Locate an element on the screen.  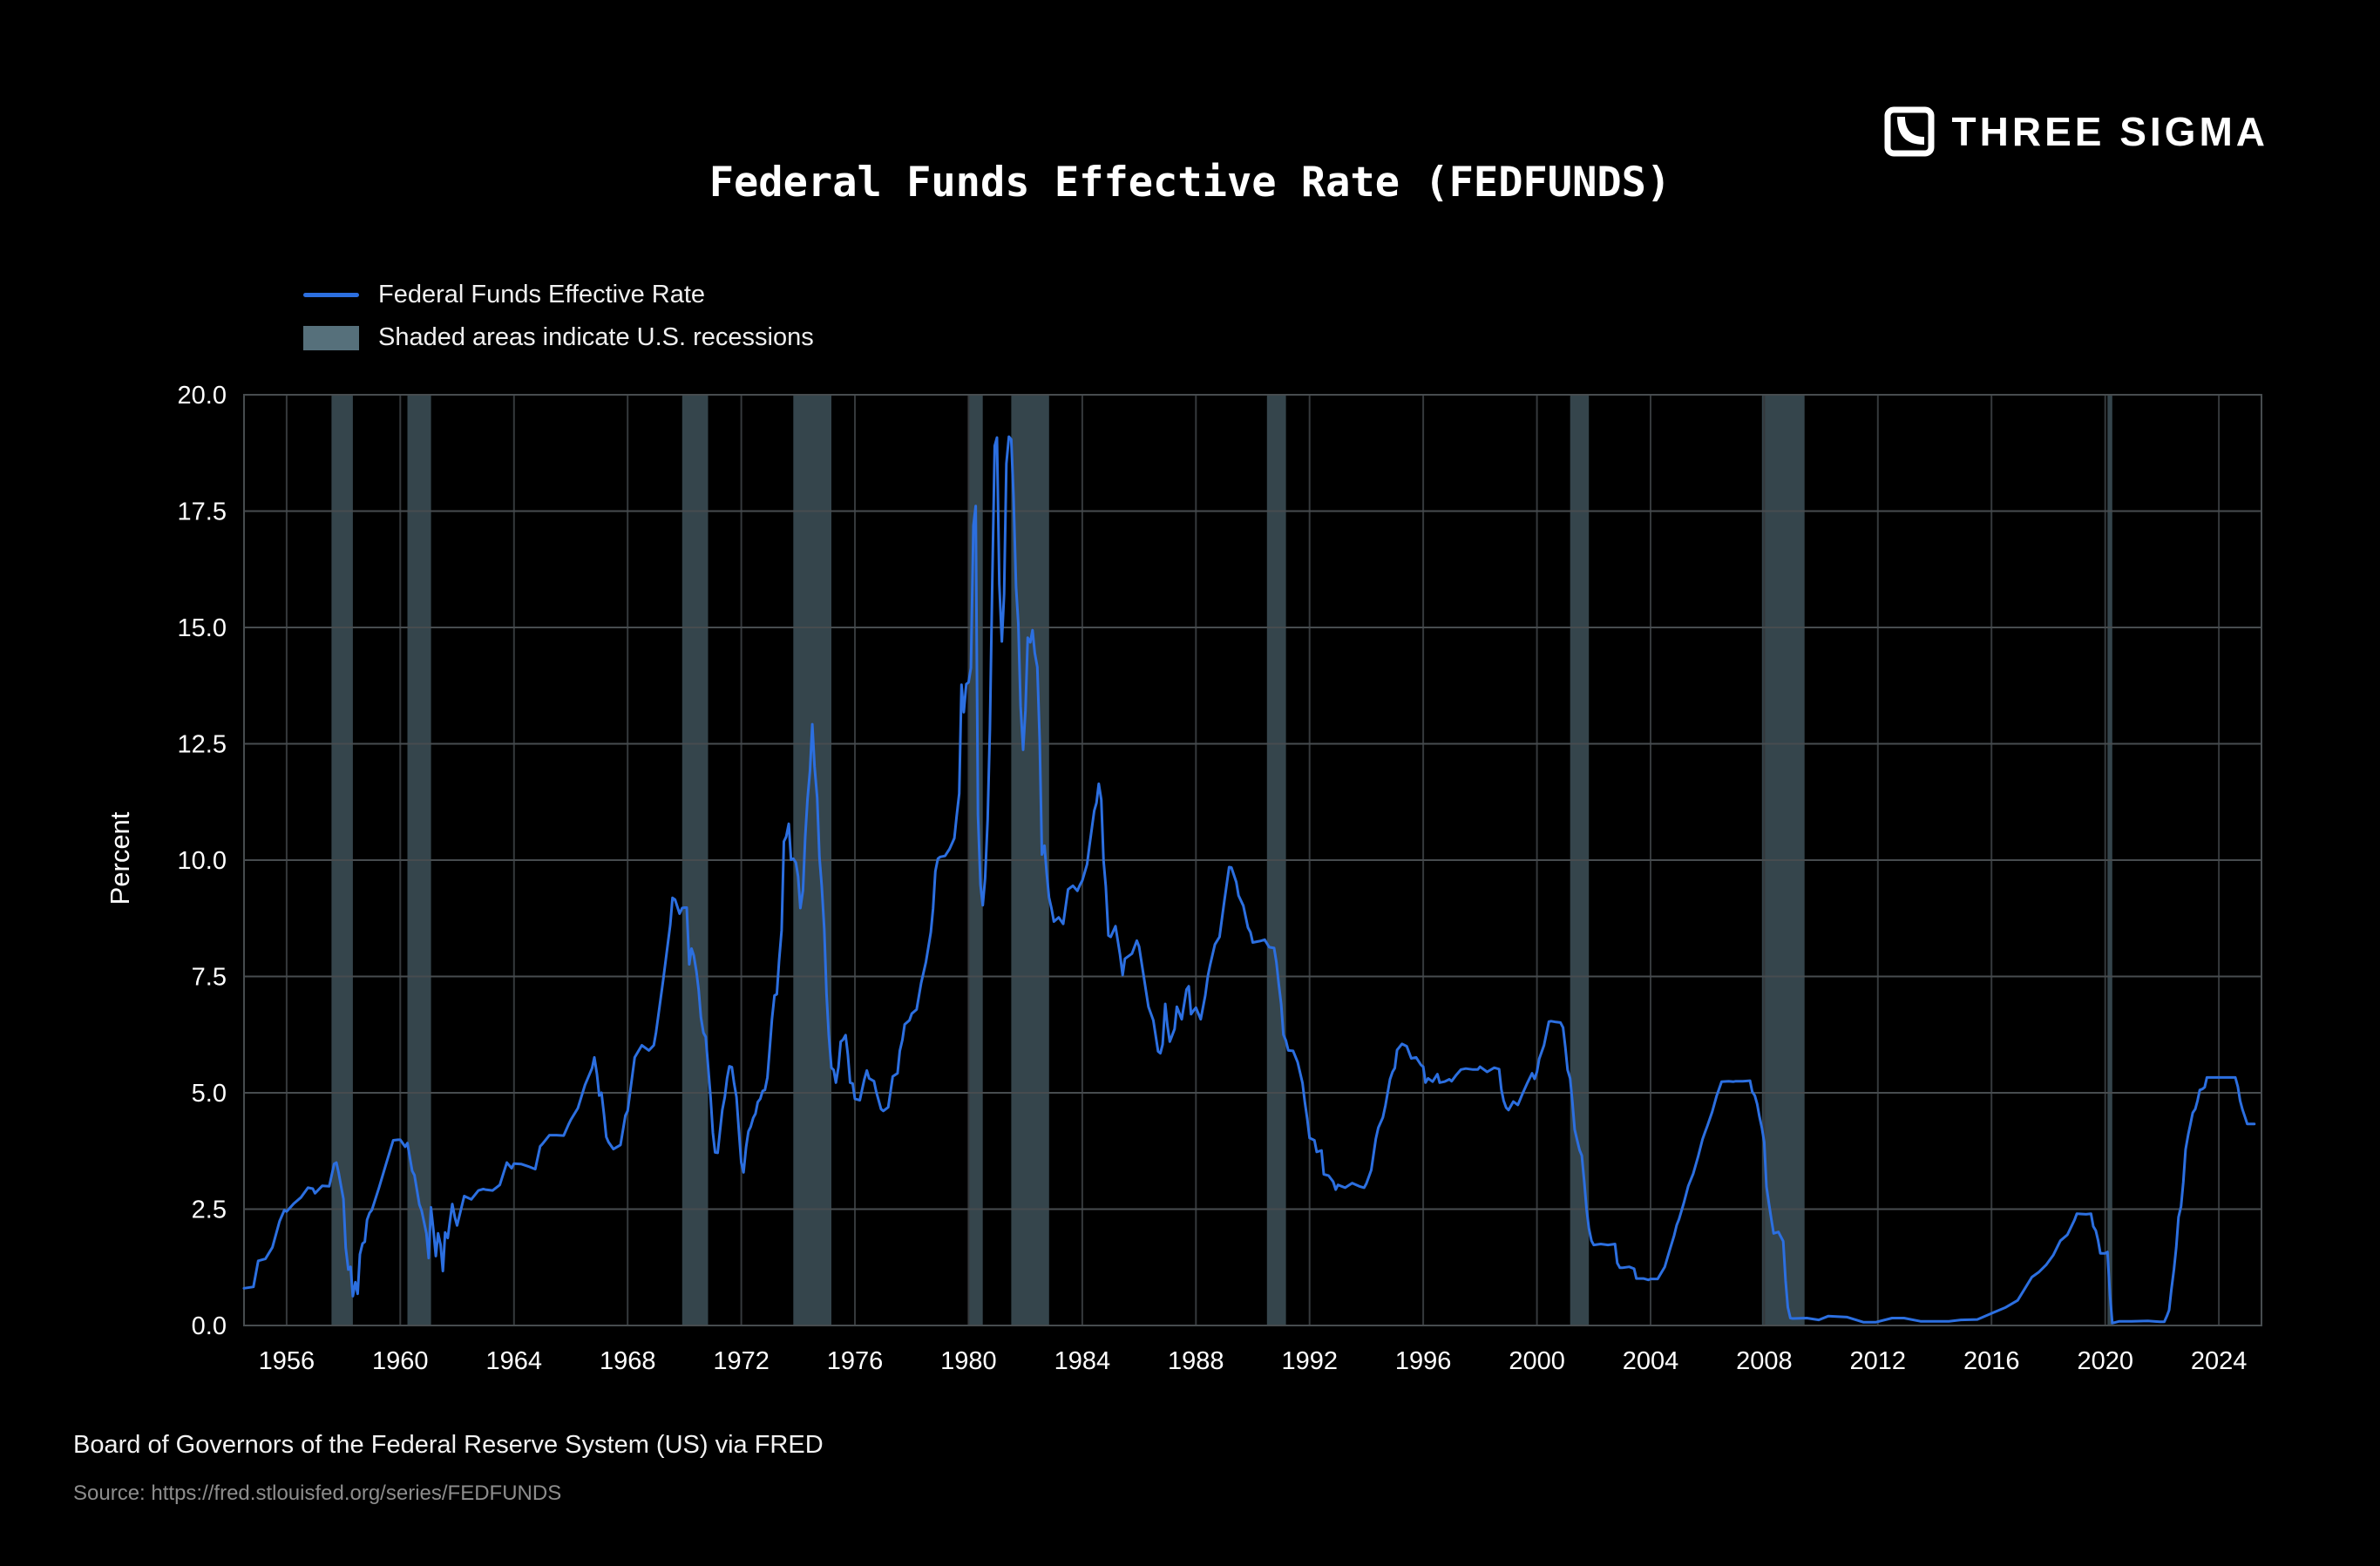
x-tick-label: 2020 is located at coordinates (2105, 1361).